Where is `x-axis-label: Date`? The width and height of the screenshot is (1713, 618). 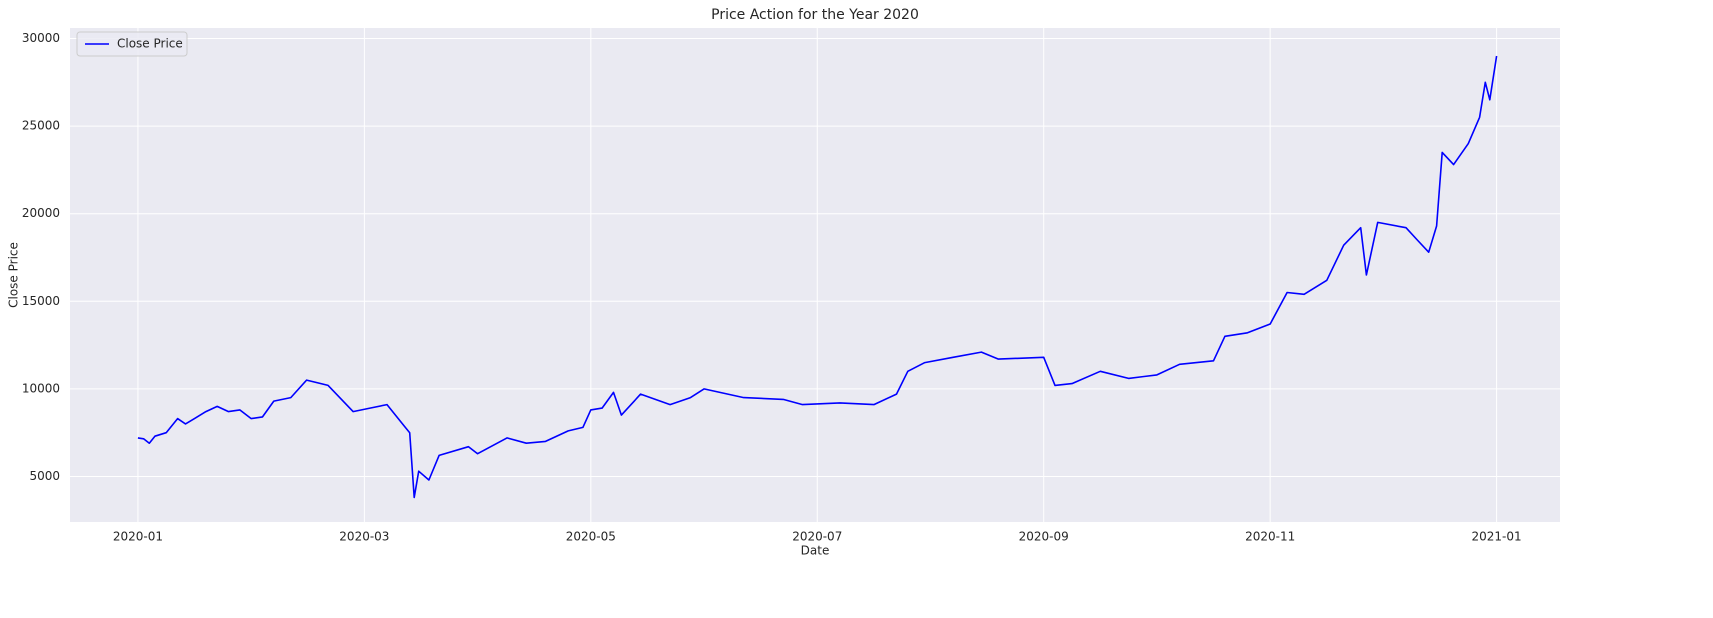
x-axis-label: Date is located at coordinates (815, 551).